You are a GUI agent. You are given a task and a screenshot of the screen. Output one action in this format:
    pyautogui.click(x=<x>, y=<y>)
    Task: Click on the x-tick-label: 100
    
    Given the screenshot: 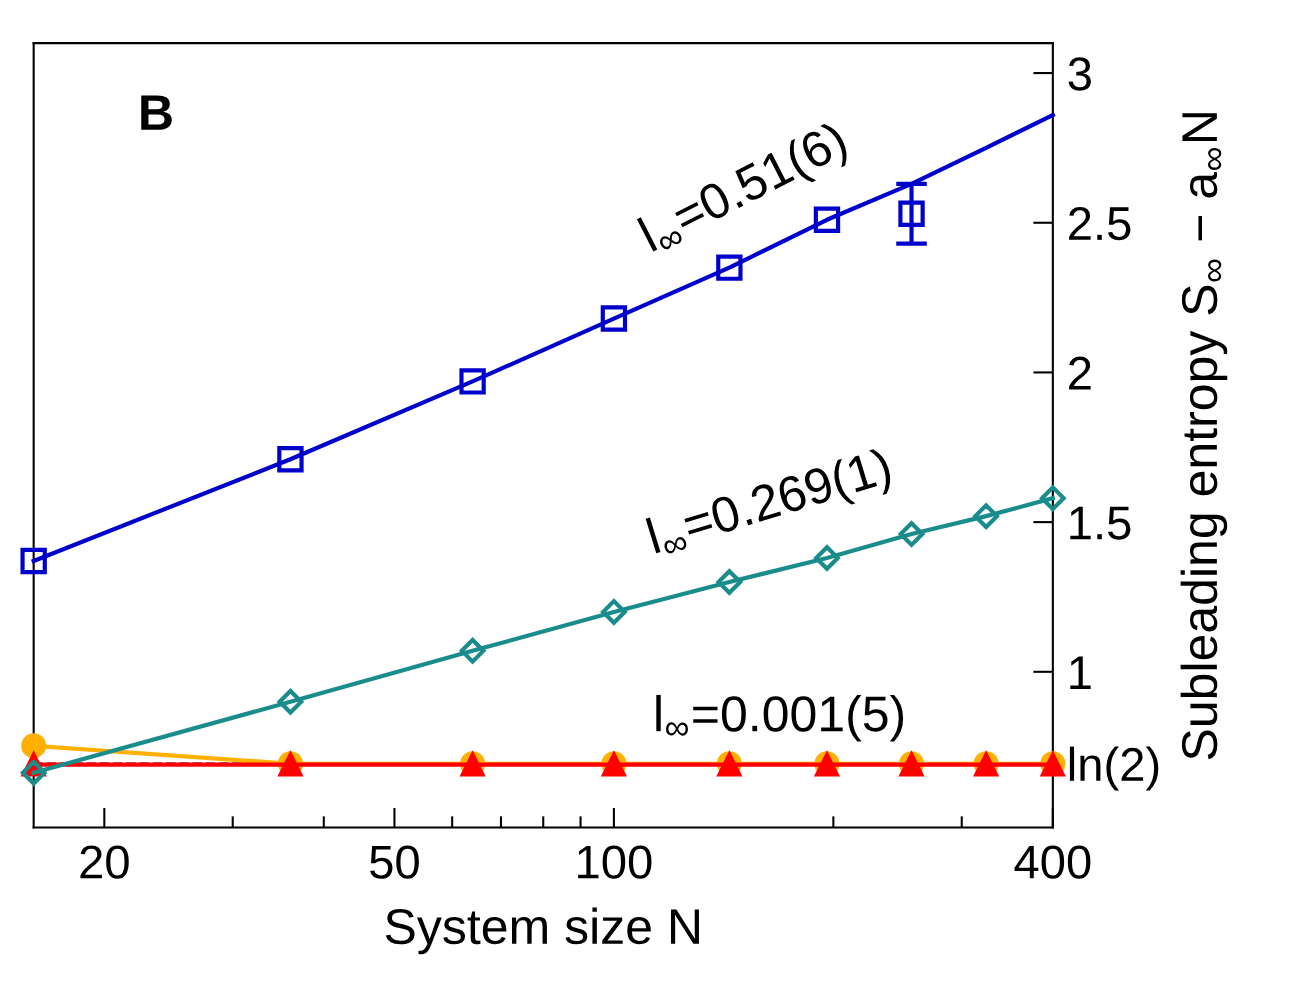 What is the action you would take?
    pyautogui.click(x=615, y=862)
    